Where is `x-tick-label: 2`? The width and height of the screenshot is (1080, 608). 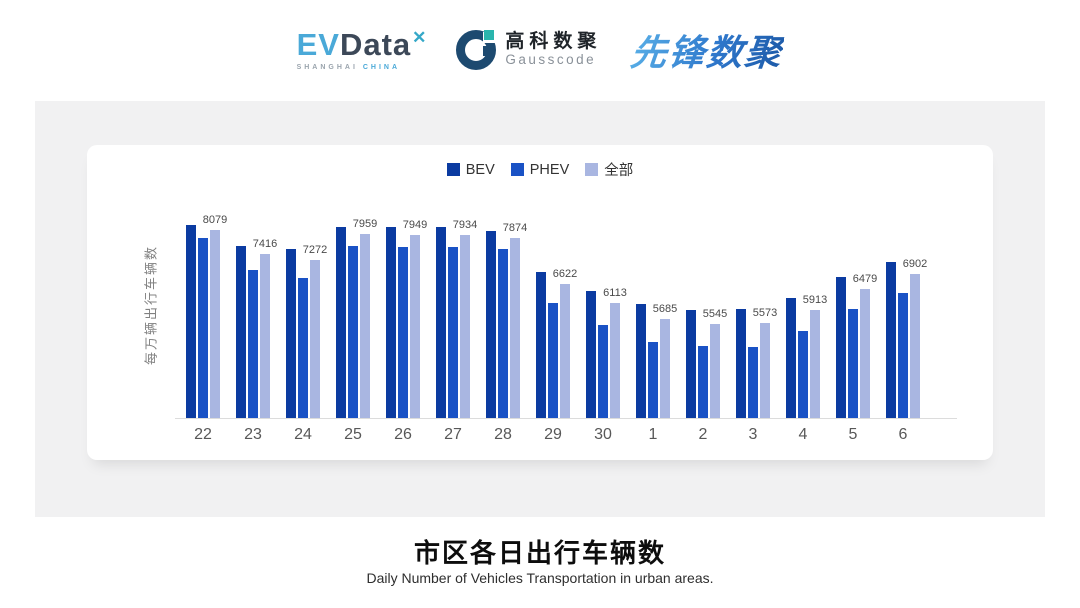
x-tick-label: 2 is located at coordinates (703, 434).